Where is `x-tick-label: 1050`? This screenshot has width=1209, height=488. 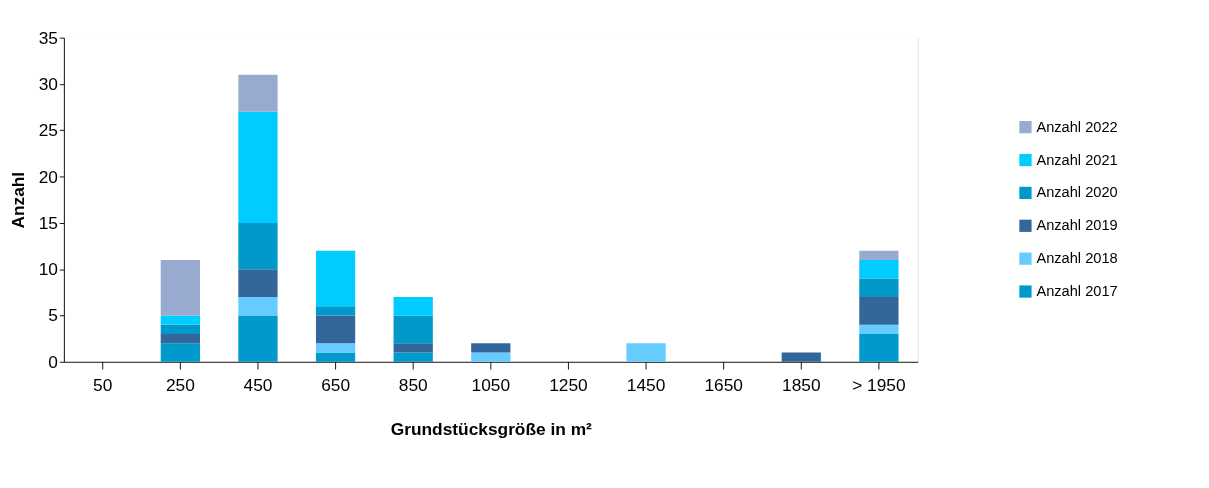 x-tick-label: 1050 is located at coordinates (491, 384).